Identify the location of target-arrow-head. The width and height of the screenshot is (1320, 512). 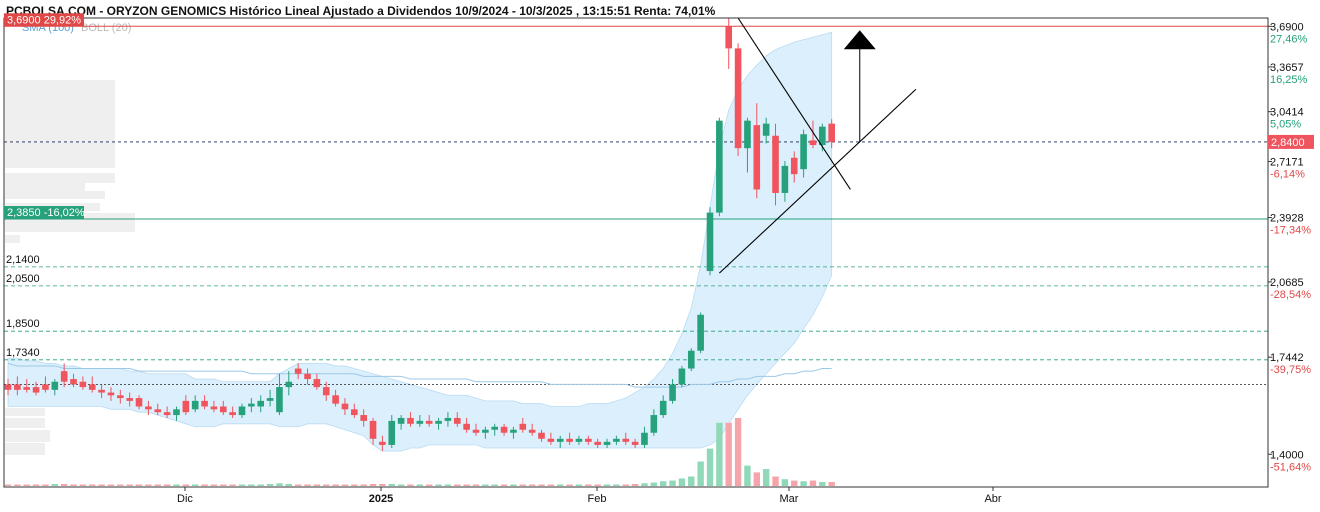
(859, 40).